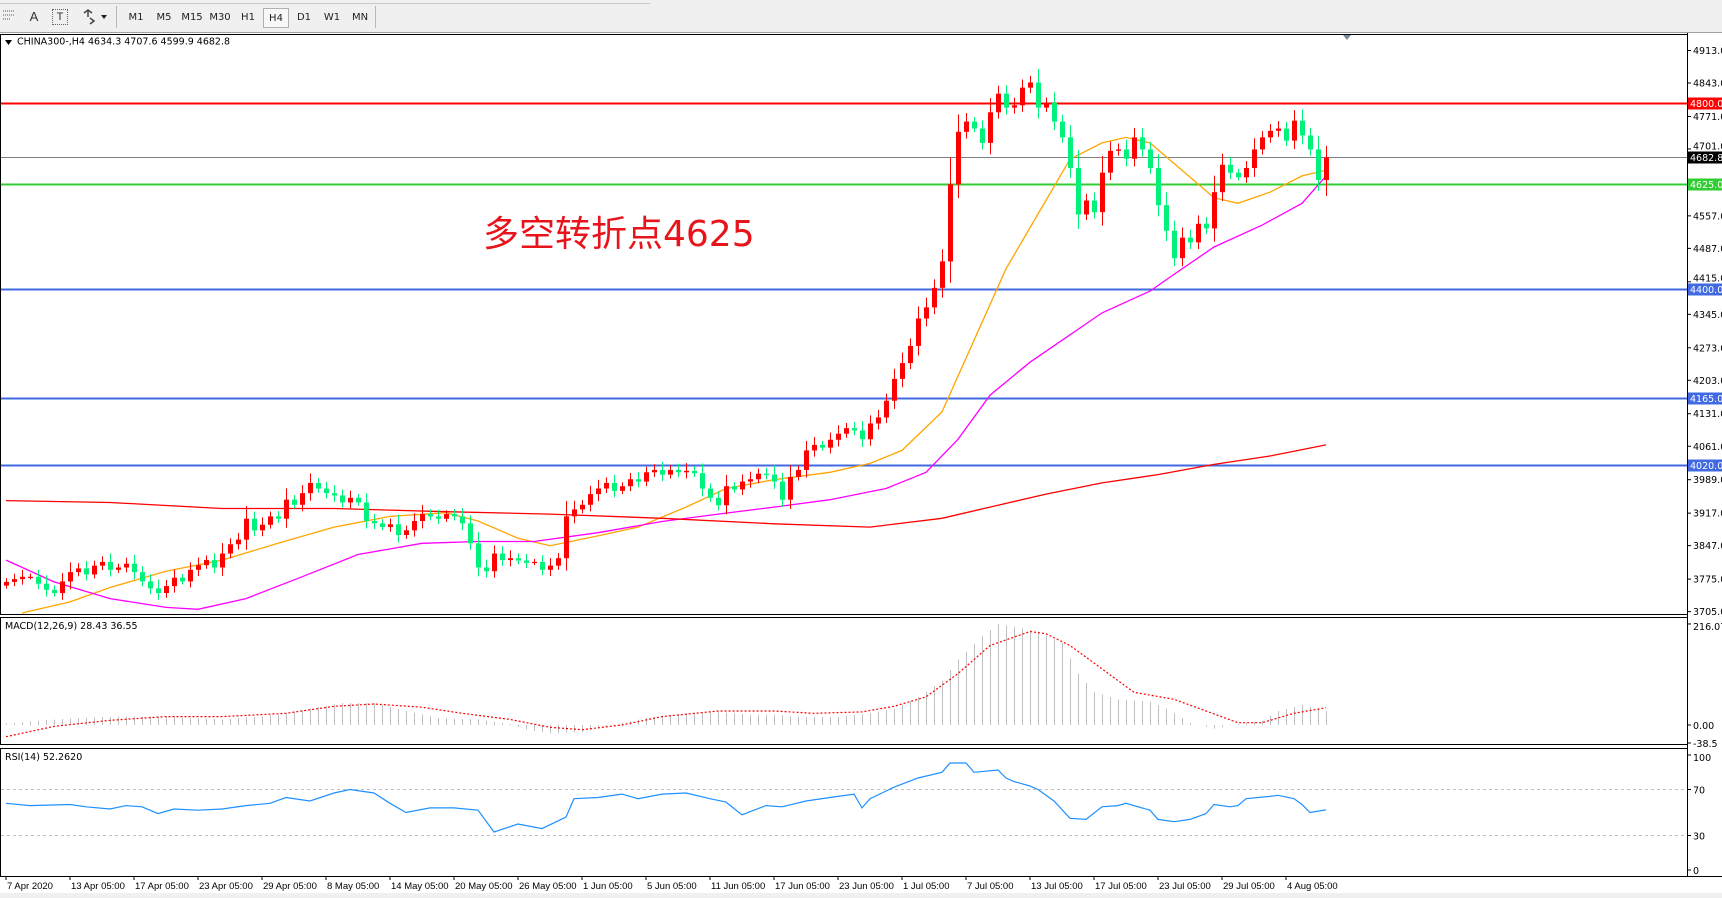 Image resolution: width=1722 pixels, height=898 pixels. Describe the element at coordinates (304, 17) in the screenshot. I see `timeframe-button-d1: D1` at that location.